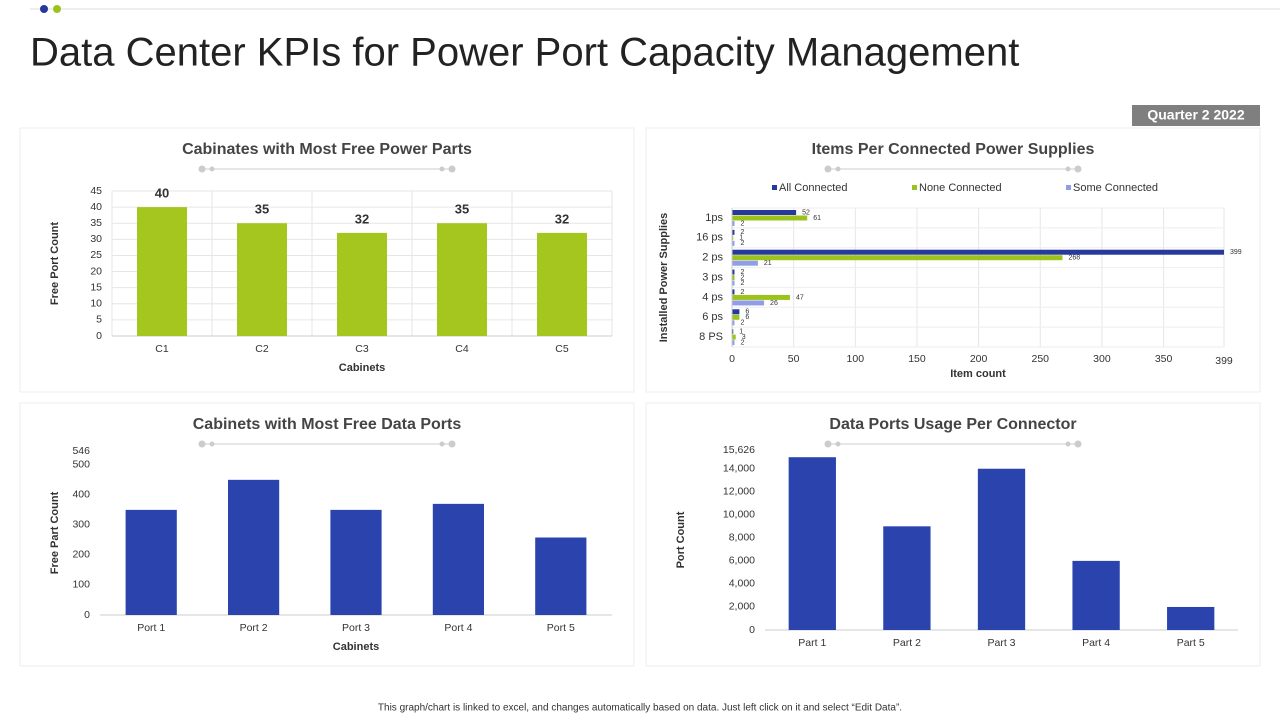  Describe the element at coordinates (739, 469) in the screenshot. I see `y-tick-label: 14,000` at that location.